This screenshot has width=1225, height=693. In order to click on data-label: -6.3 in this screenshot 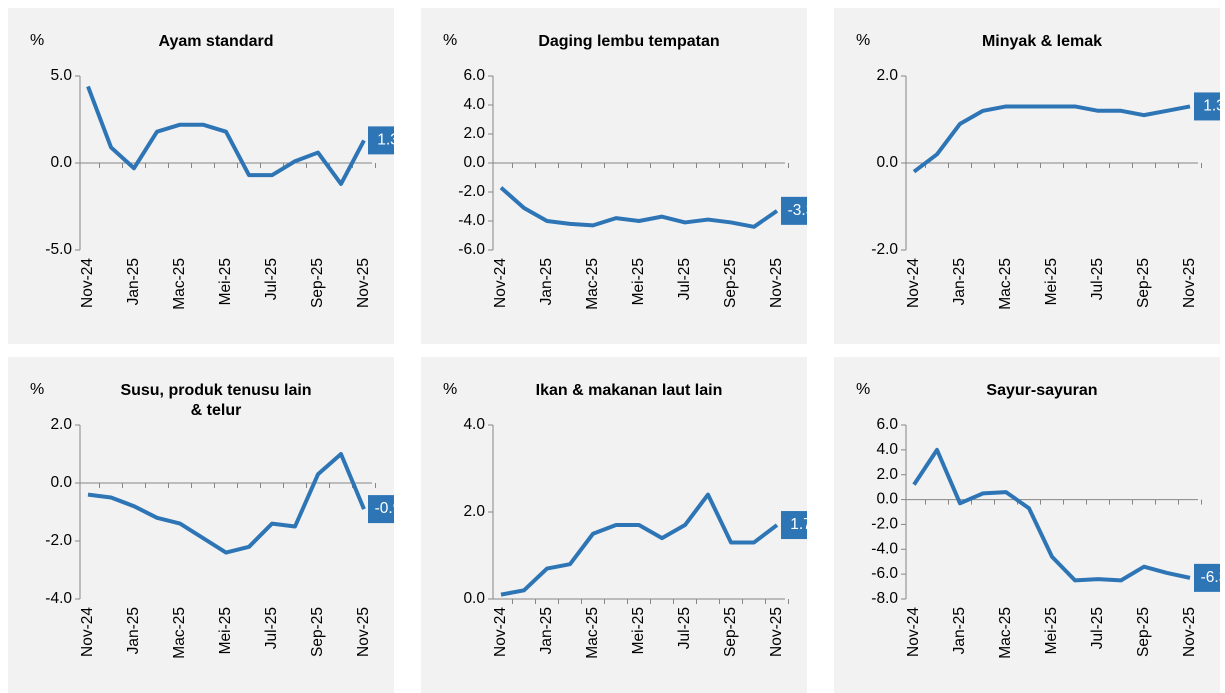, I will do `click(1210, 577)`.